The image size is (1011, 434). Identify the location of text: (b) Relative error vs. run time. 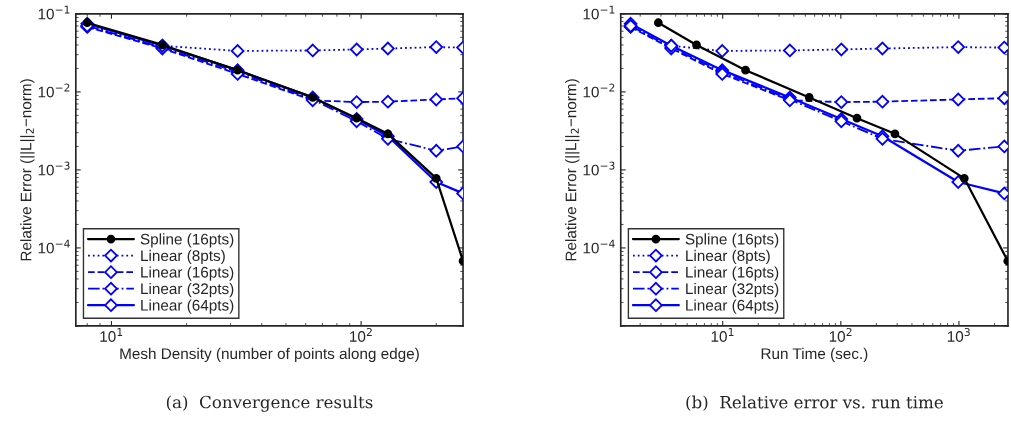
(814, 403).